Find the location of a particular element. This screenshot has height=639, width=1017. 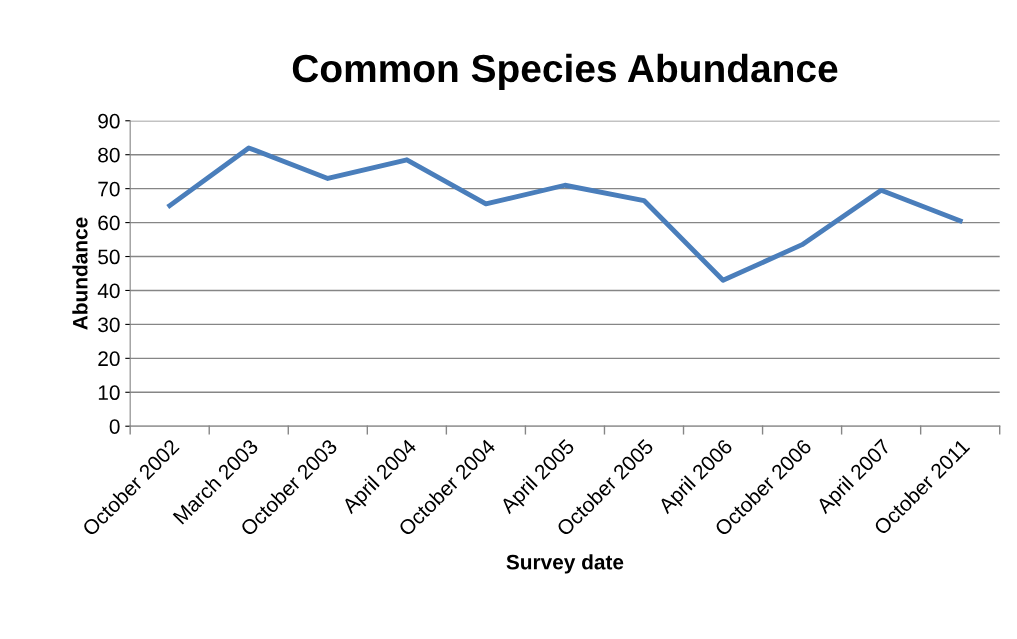

chart-title: Common Species Abundance is located at coordinates (565, 71).